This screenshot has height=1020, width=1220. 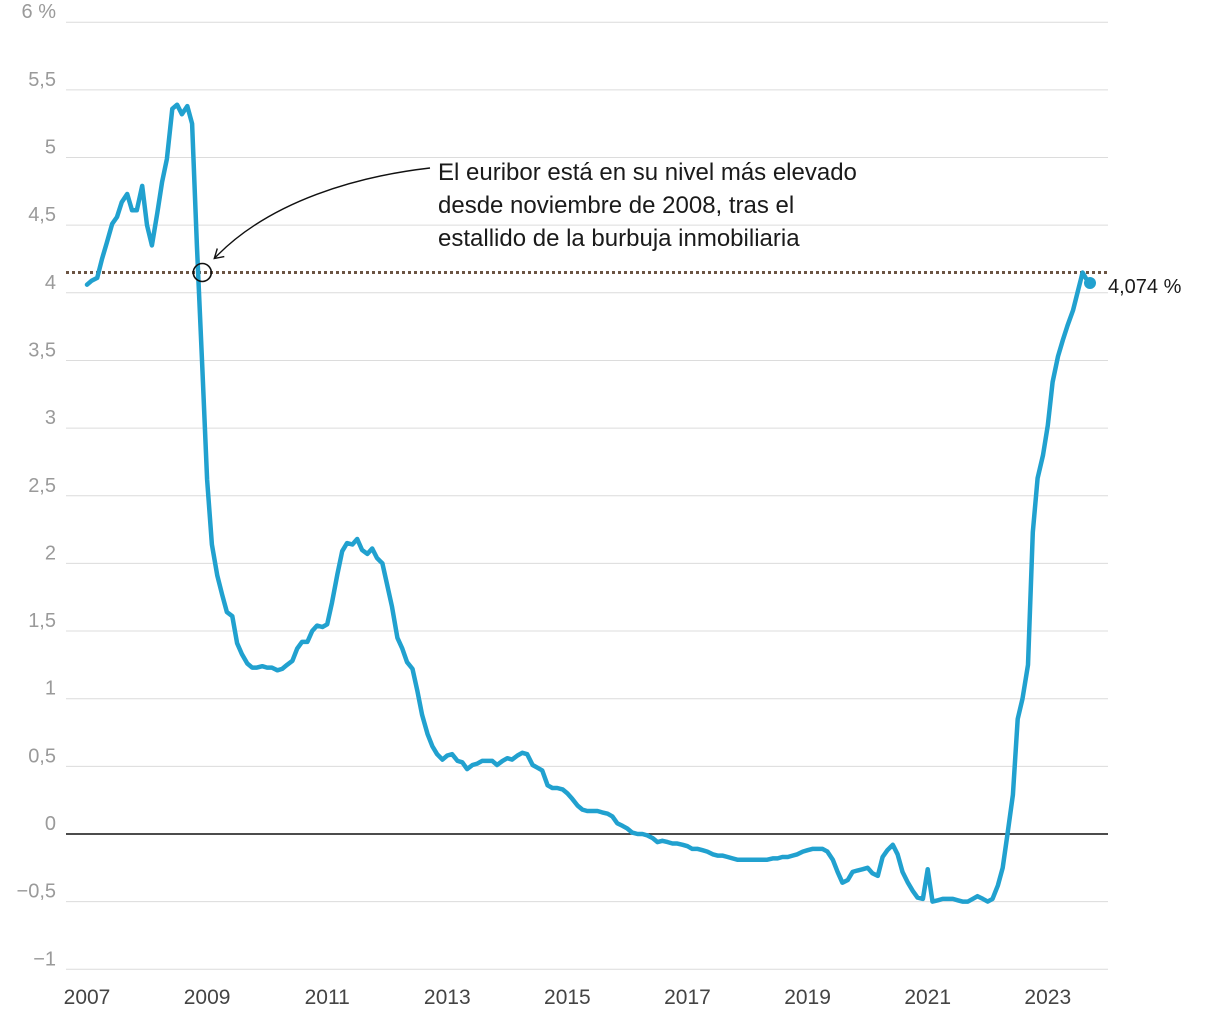 I want to click on x-tick-label: 2021, so click(x=927, y=997).